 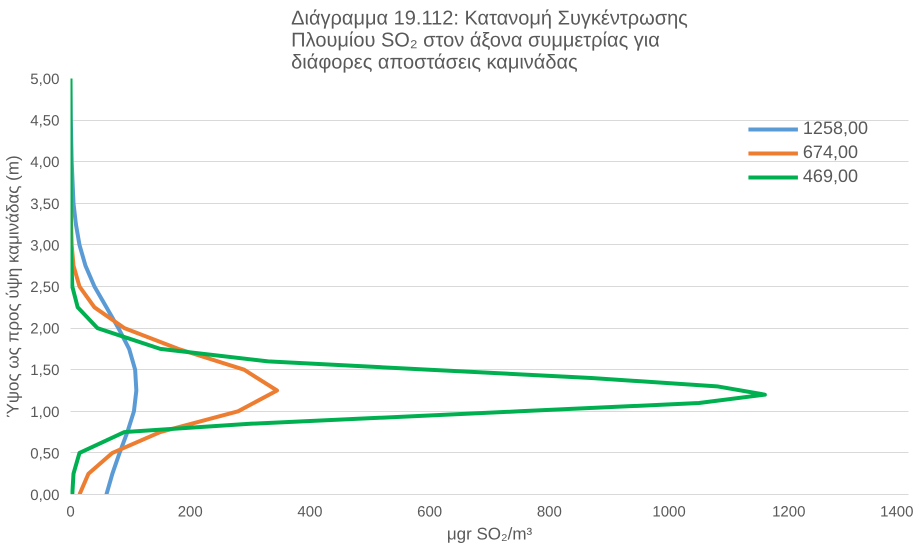 I want to click on y-tick-label: 2,50, so click(x=45, y=287).